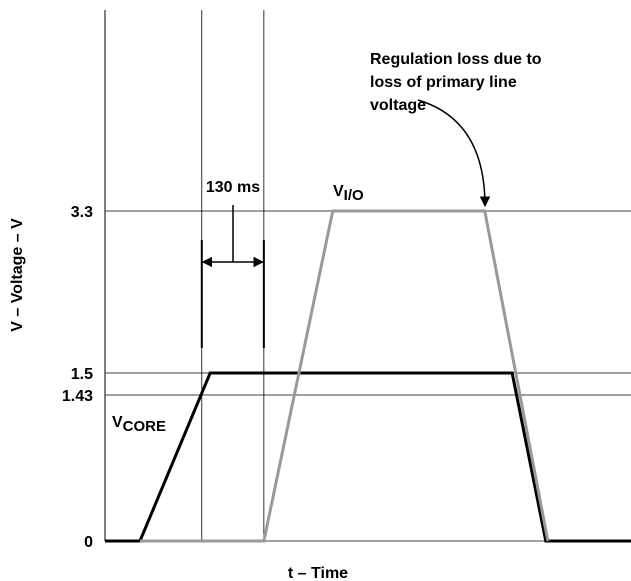 The height and width of the screenshot is (581, 631). Describe the element at coordinates (456, 59) in the screenshot. I see `annotation: Regulation loss due to` at that location.